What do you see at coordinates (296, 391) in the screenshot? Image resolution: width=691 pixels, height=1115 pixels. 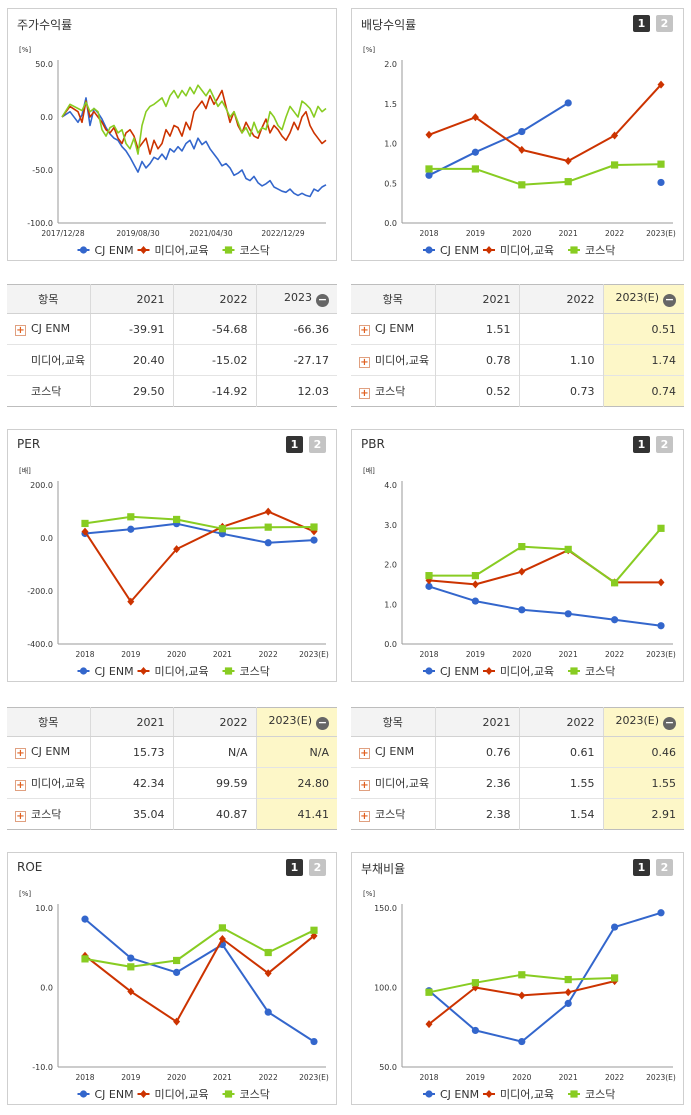 I see `table-cell: 12.03` at bounding box center [296, 391].